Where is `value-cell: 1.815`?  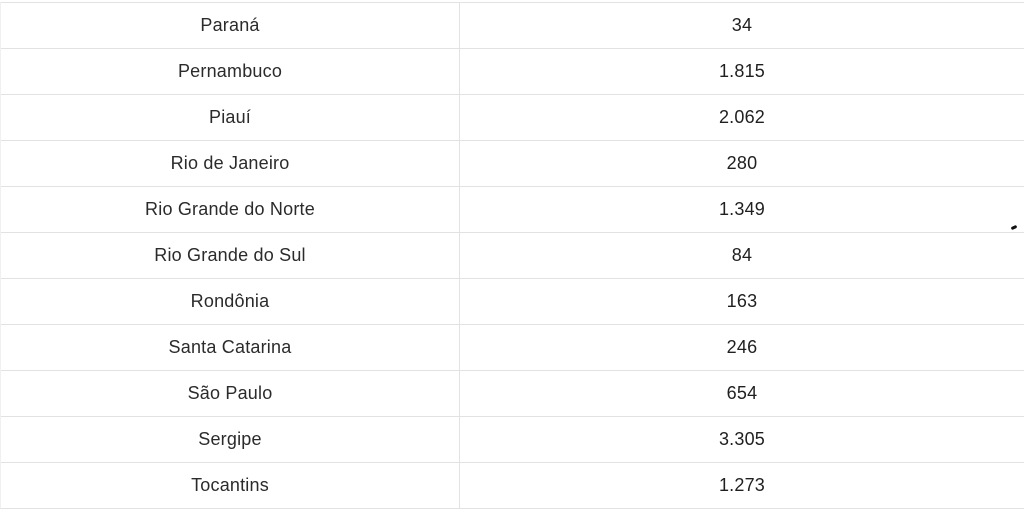 value-cell: 1.815 is located at coordinates (741, 71).